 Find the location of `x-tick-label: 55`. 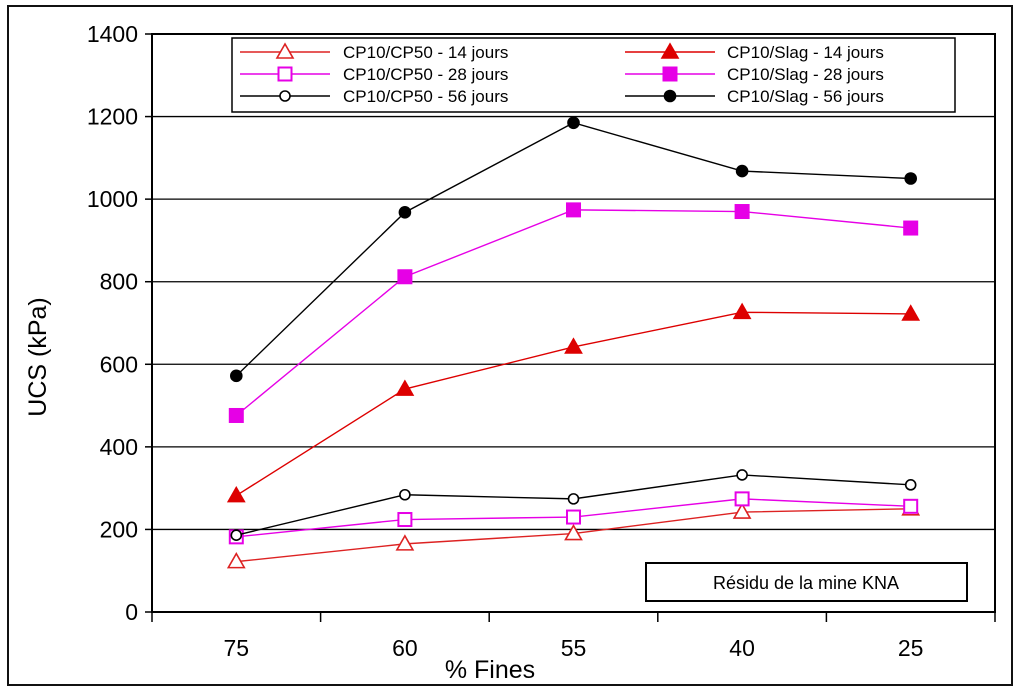

x-tick-label: 55 is located at coordinates (574, 648).